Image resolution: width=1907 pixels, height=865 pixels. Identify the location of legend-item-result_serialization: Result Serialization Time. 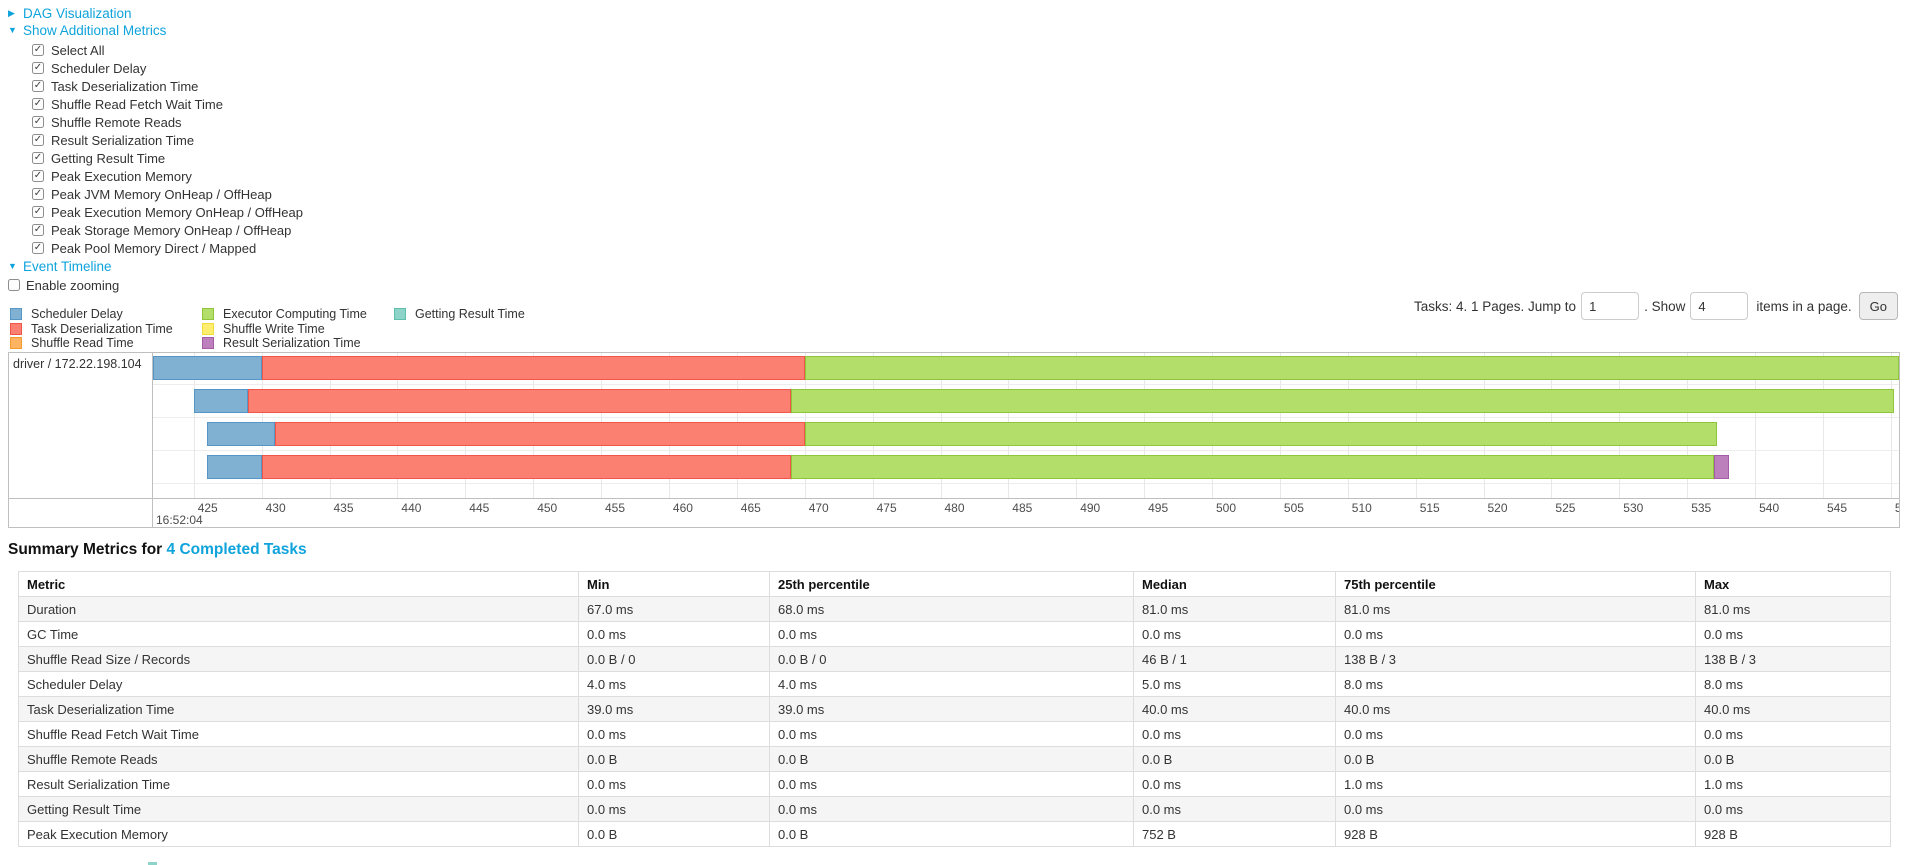
(284, 343).